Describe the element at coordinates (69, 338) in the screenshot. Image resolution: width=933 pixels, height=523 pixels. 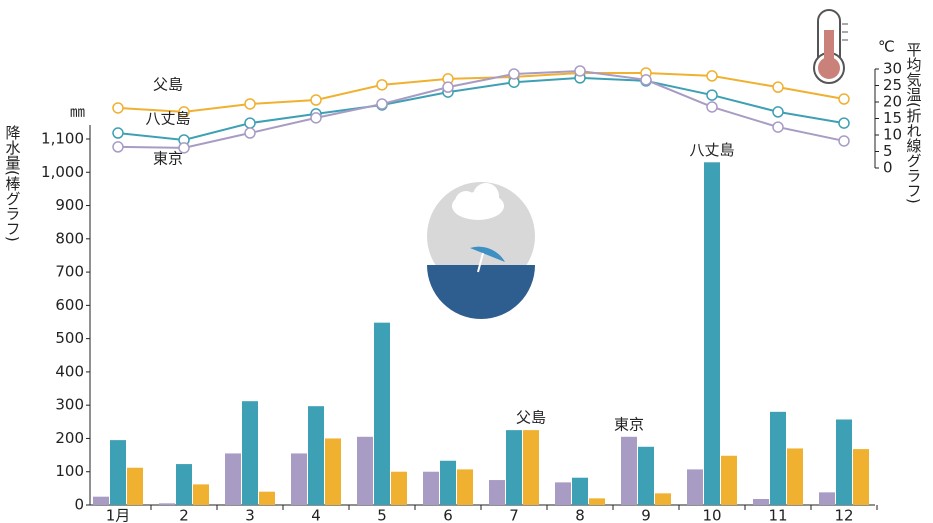
I see `y-tick-label: 500` at that location.